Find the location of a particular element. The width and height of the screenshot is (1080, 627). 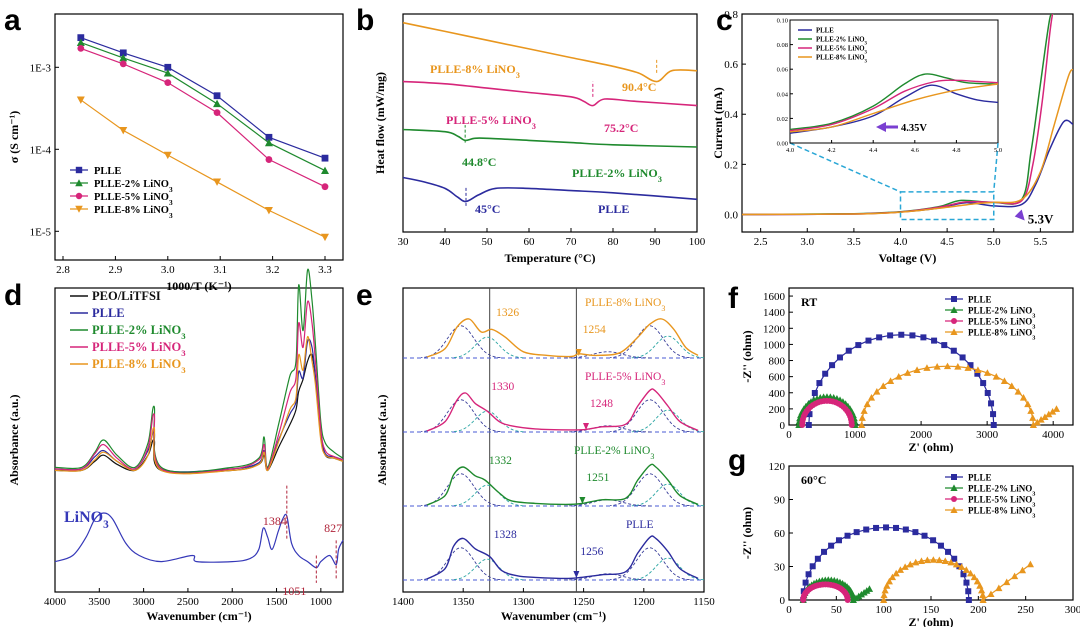

series-label: PLLE is located at coordinates (613, 209).